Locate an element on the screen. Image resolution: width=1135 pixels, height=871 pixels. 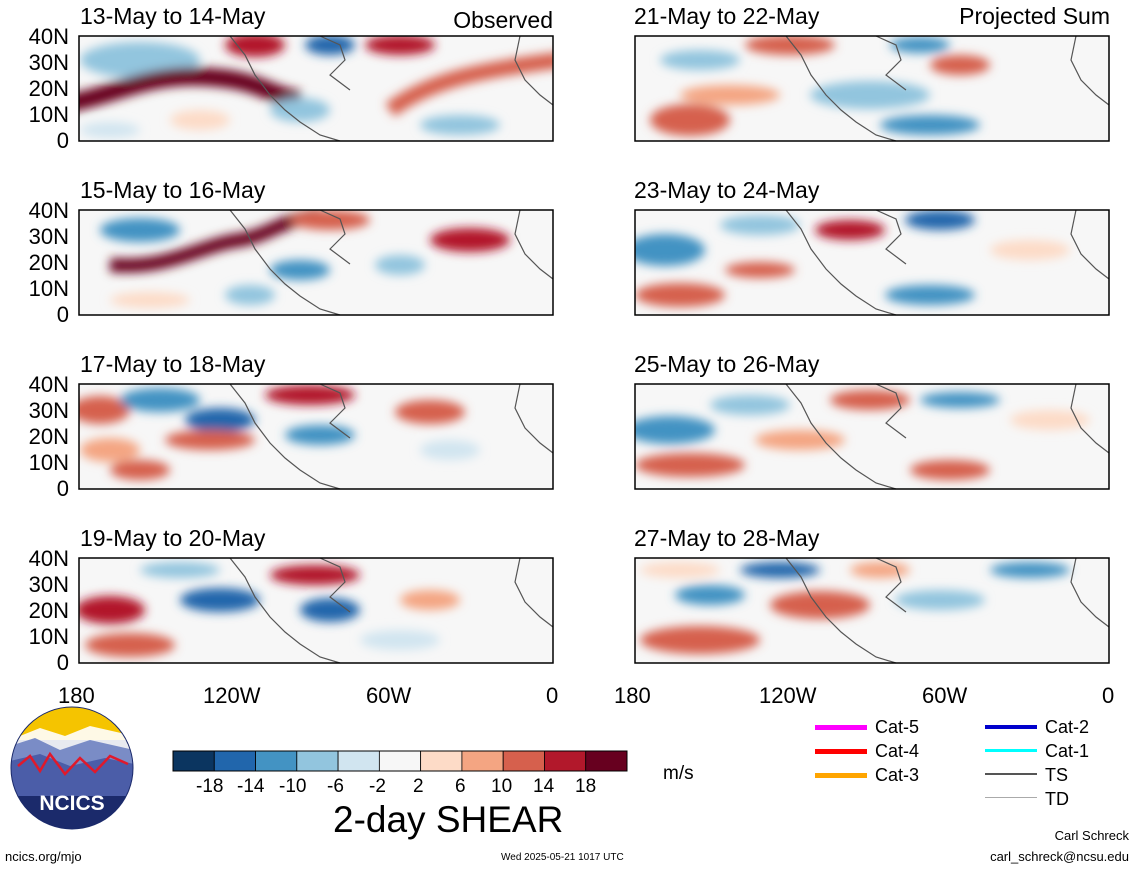
observed-label: Observed is located at coordinates (503, 20).